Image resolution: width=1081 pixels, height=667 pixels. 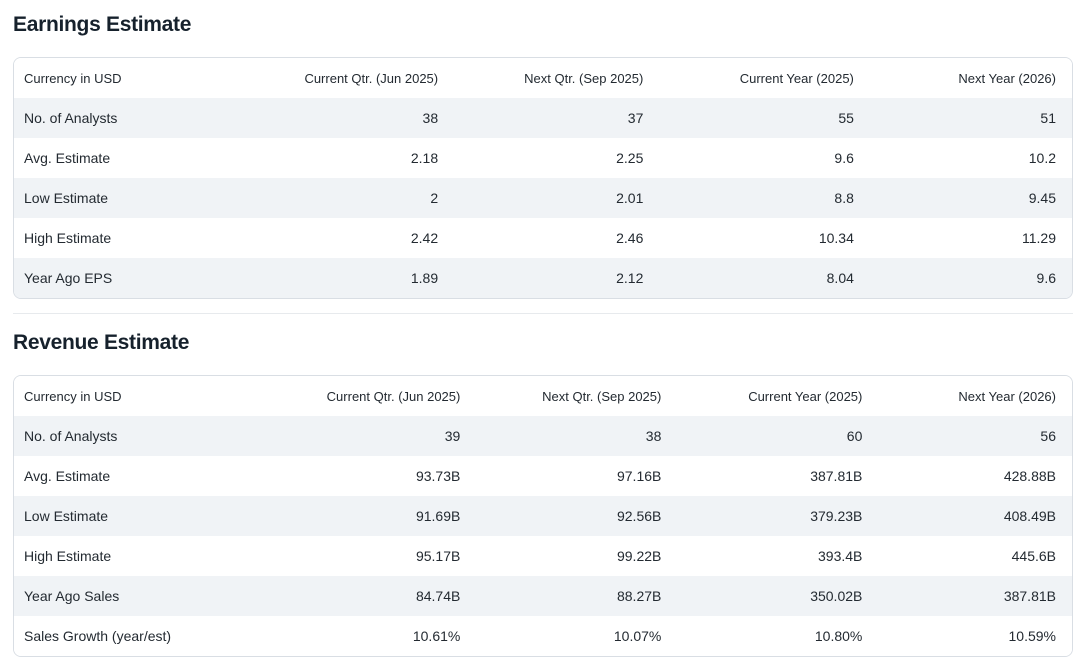 I want to click on cell-value: 95.17B, so click(x=438, y=556).